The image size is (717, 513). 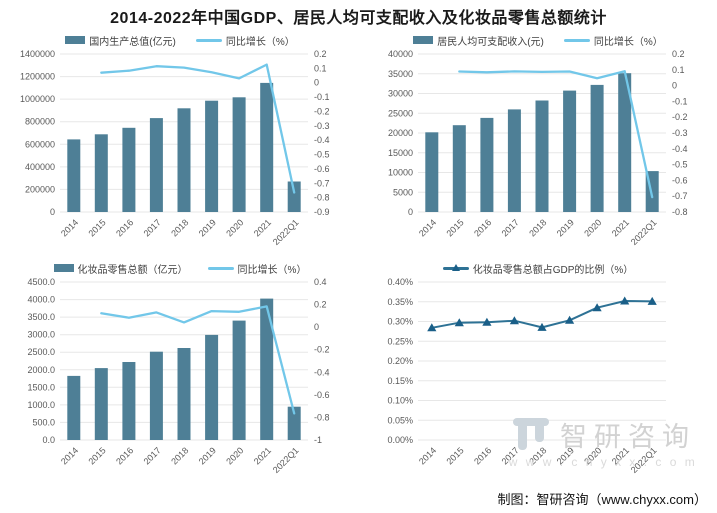 What do you see at coordinates (358, 18) in the screenshot?
I see `page-title: 2014-2022年中国GDP、居民人均可支配收入及化妆品零售总额统计` at bounding box center [358, 18].